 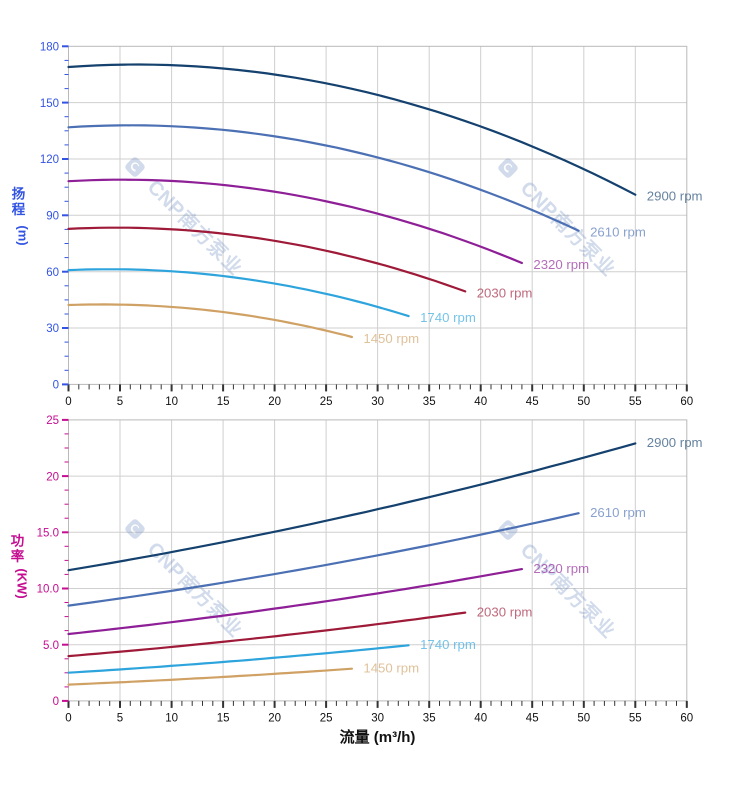 What do you see at coordinates (378, 737) in the screenshot?
I see `svg-text: 流量 (m³/h)` at bounding box center [378, 737].